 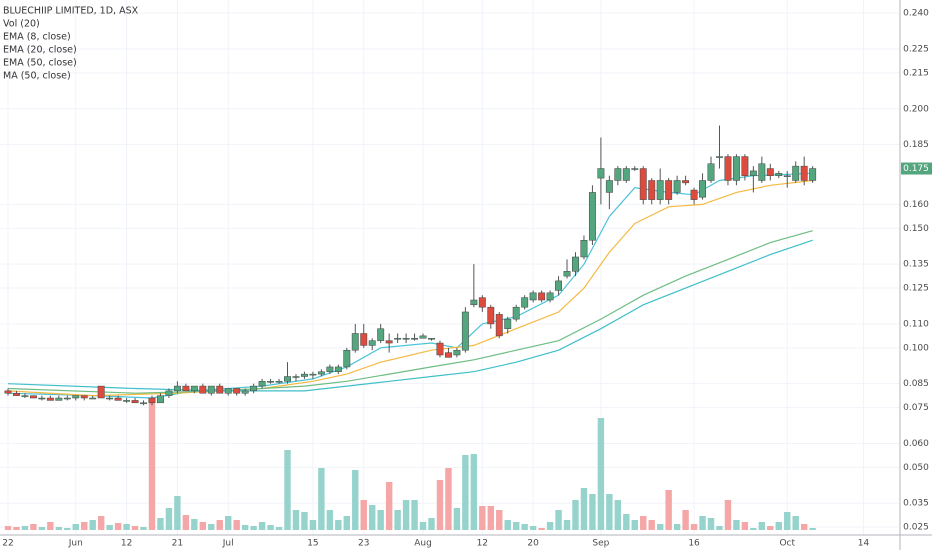 What do you see at coordinates (916, 444) in the screenshot?
I see `y-tick-label: 0.060` at bounding box center [916, 444].